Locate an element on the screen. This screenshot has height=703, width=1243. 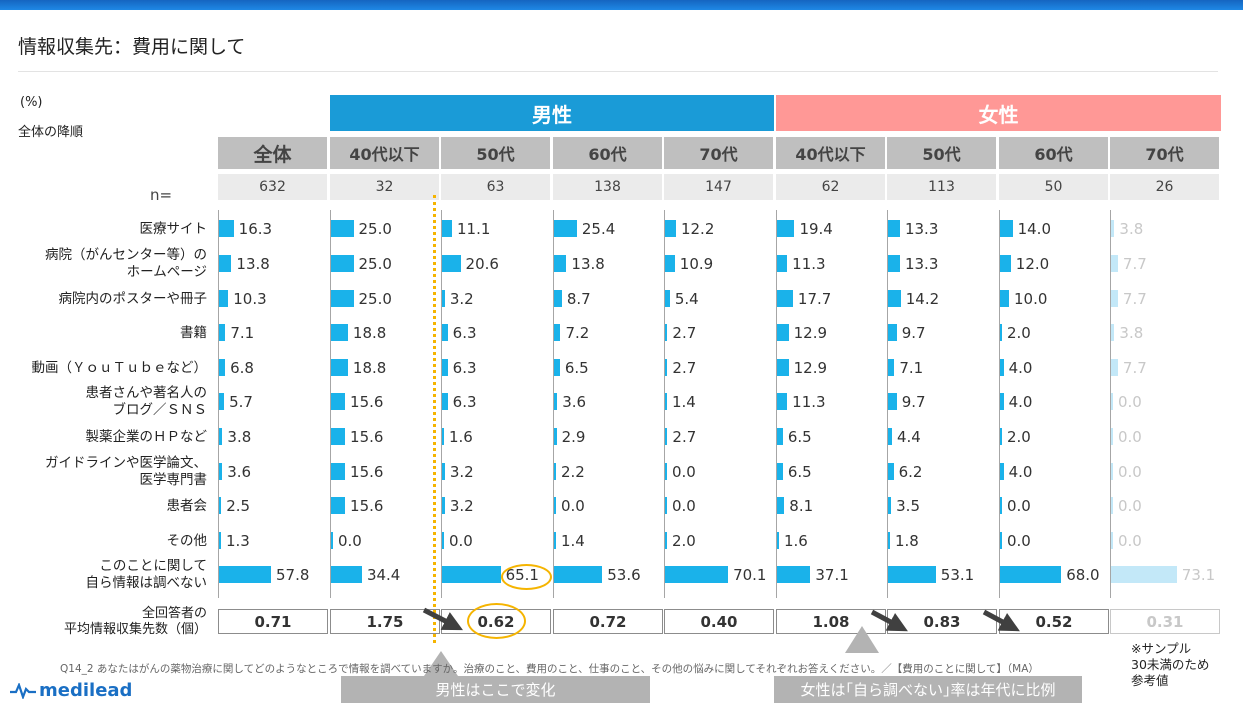
value-label-0-1: 13.8 is located at coordinates (253, 264).